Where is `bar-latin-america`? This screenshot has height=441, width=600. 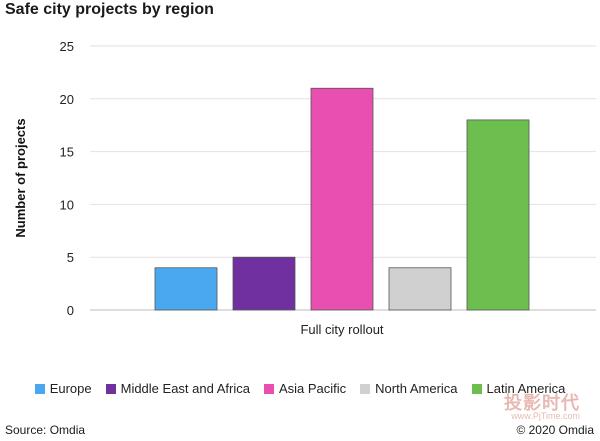 bar-latin-america is located at coordinates (498, 215).